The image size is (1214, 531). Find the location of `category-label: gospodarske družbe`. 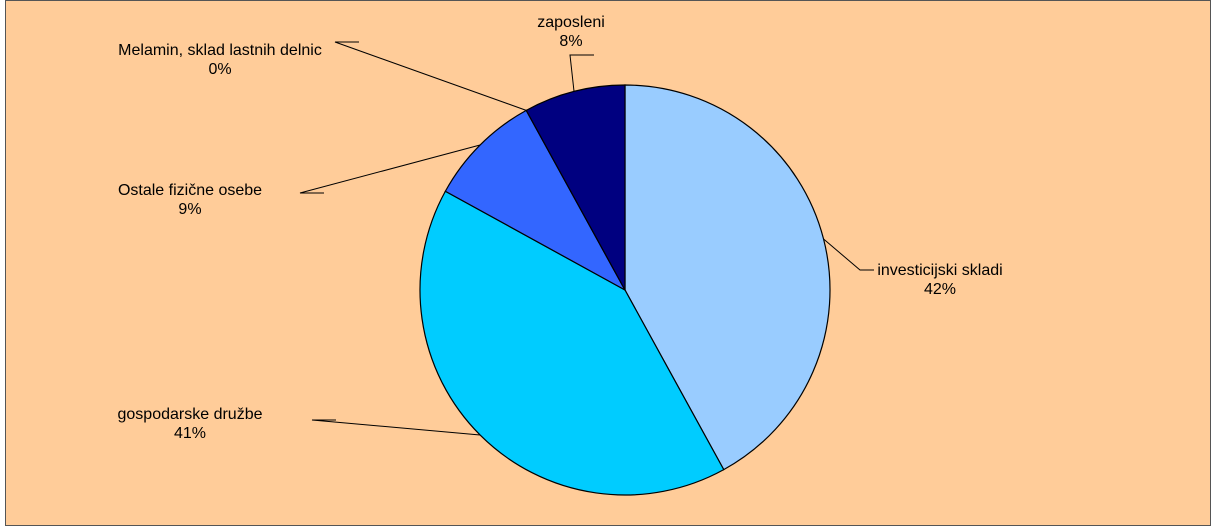

category-label: gospodarske družbe is located at coordinates (190, 414).